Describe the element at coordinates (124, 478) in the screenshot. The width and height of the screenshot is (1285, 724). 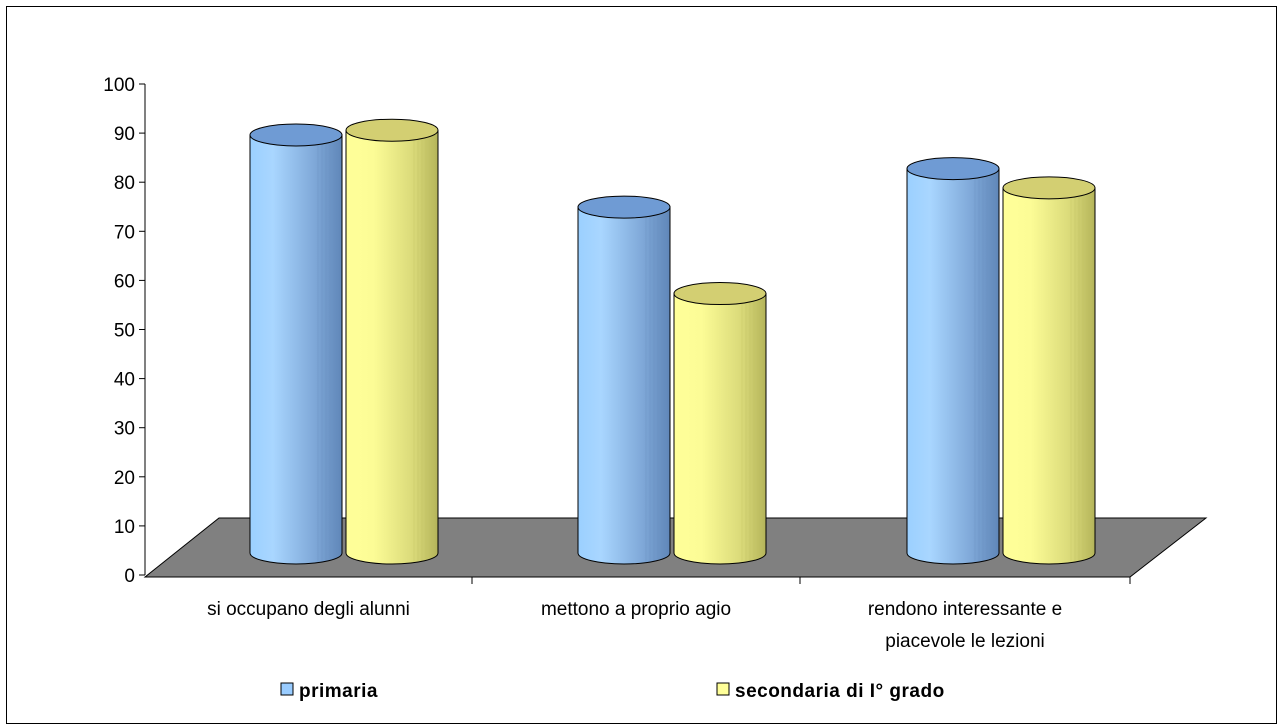
I see `y-tick-label: 20` at that location.